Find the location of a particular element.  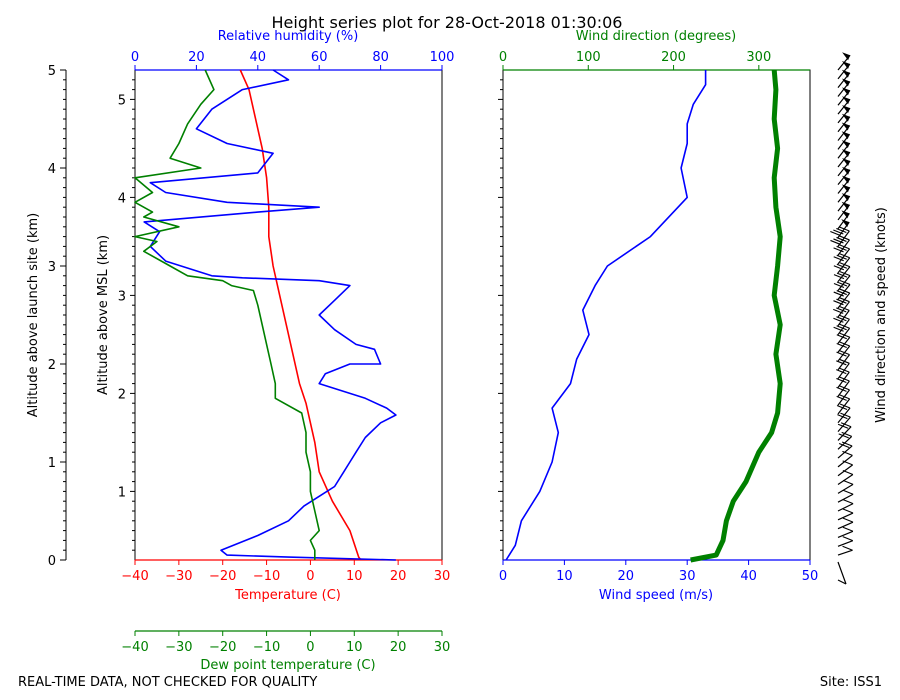

wind-speed-tick-label: 10 is located at coordinates (564, 576).